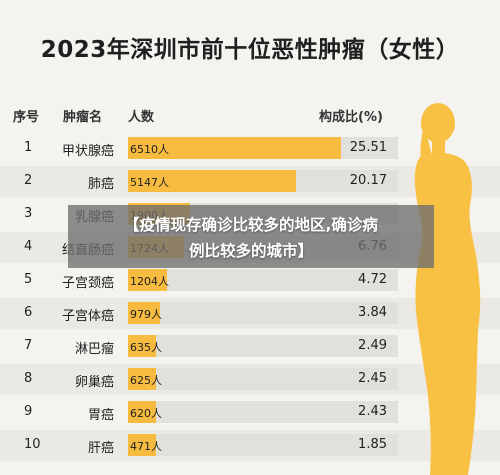  Describe the element at coordinates (28, 246) in the screenshot. I see `rank-label: 4` at that location.